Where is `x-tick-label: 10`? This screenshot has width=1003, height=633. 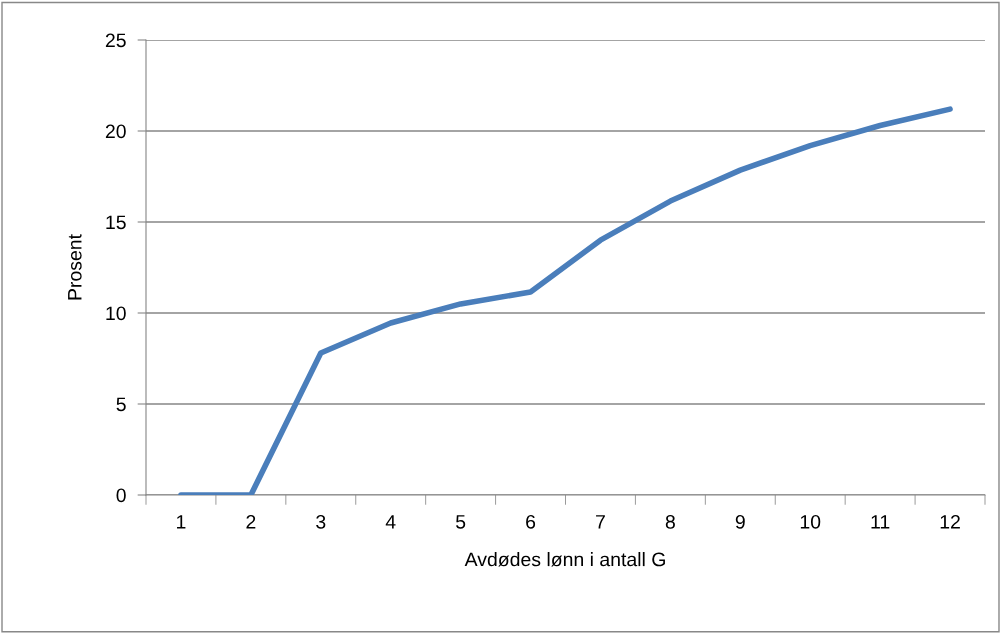 x-tick-label: 10 is located at coordinates (810, 521).